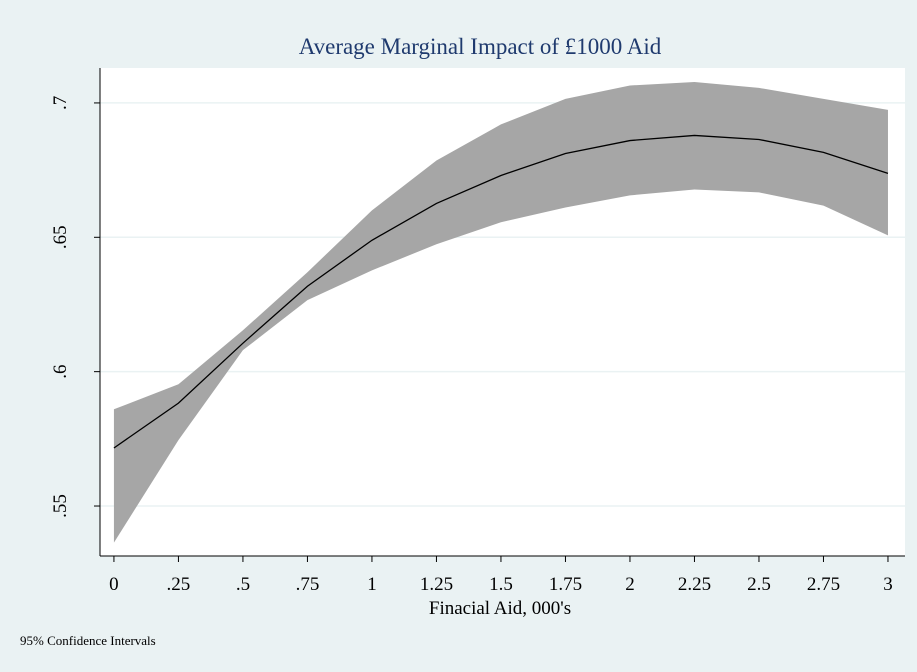 This screenshot has height=672, width=917. What do you see at coordinates (500, 608) in the screenshot?
I see `x-axis-title: Finacial Aid, 000's` at bounding box center [500, 608].